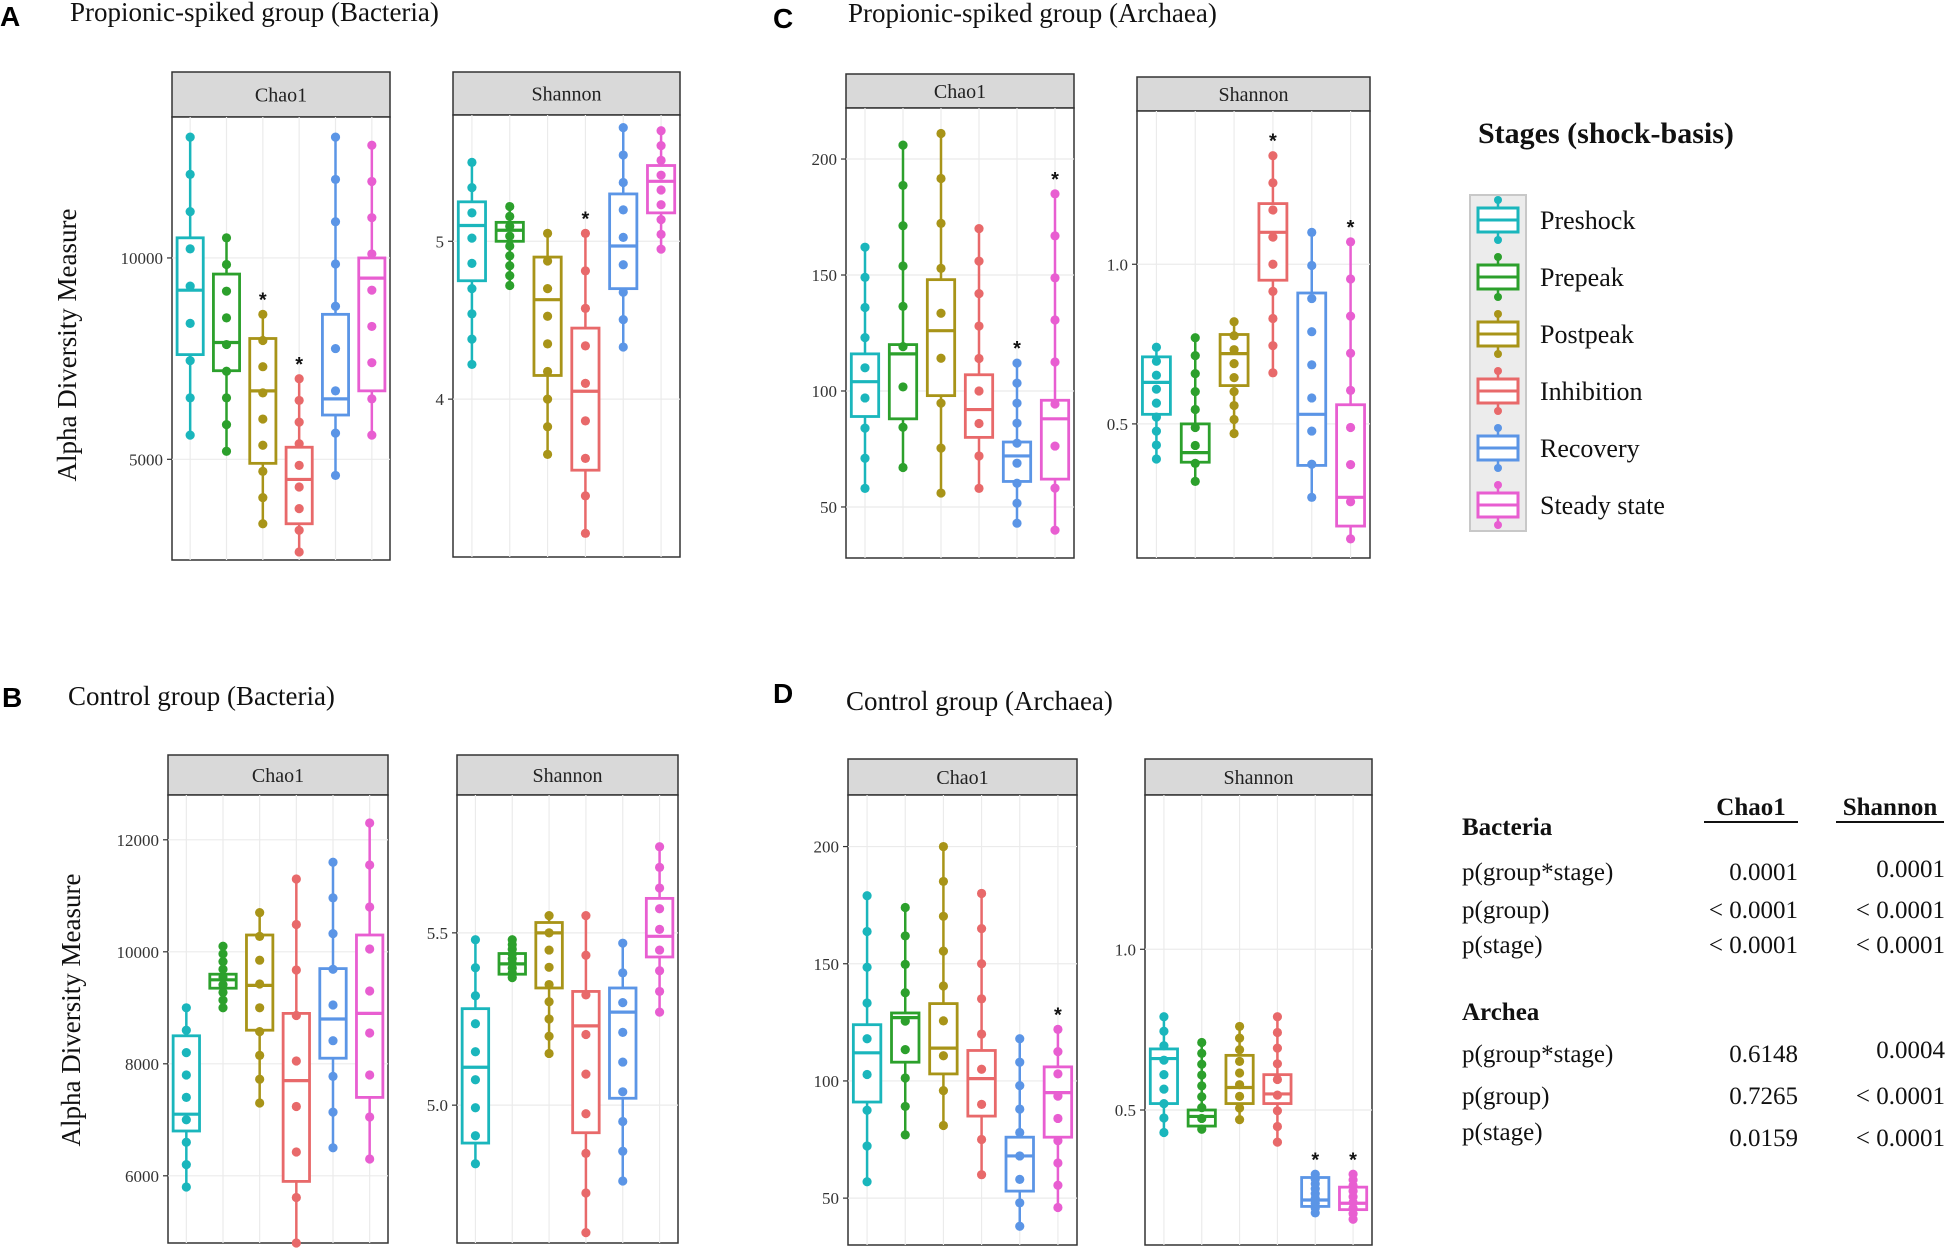 This screenshot has width=1955, height=1256. I want to click on legend-title: Stages (shock-basis), so click(1606, 133).